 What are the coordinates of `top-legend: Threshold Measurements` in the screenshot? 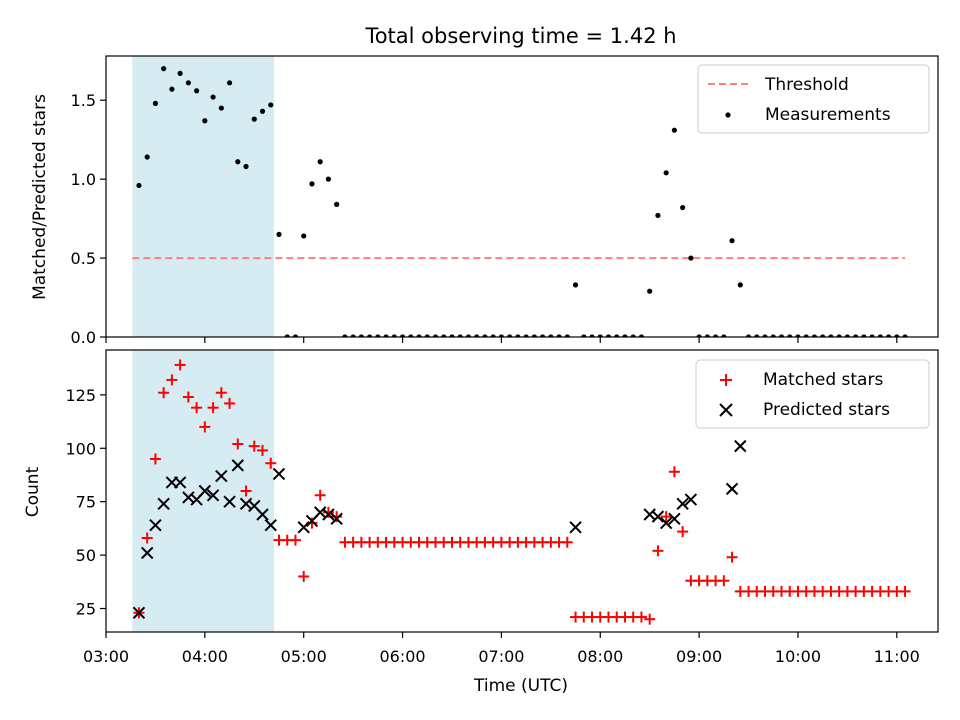 It's located at (813, 99).